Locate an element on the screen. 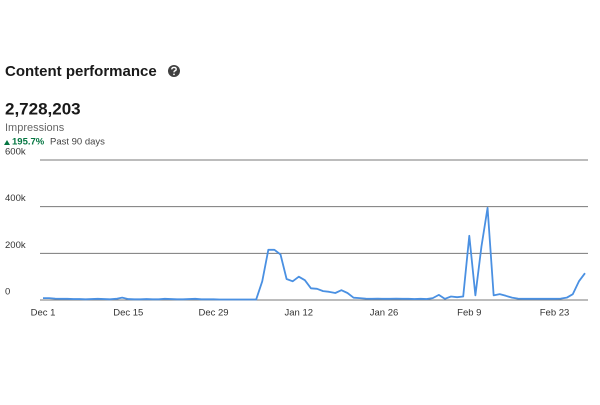 This screenshot has height=405, width=600. x-tick-label: Dec 1 is located at coordinates (43, 313).